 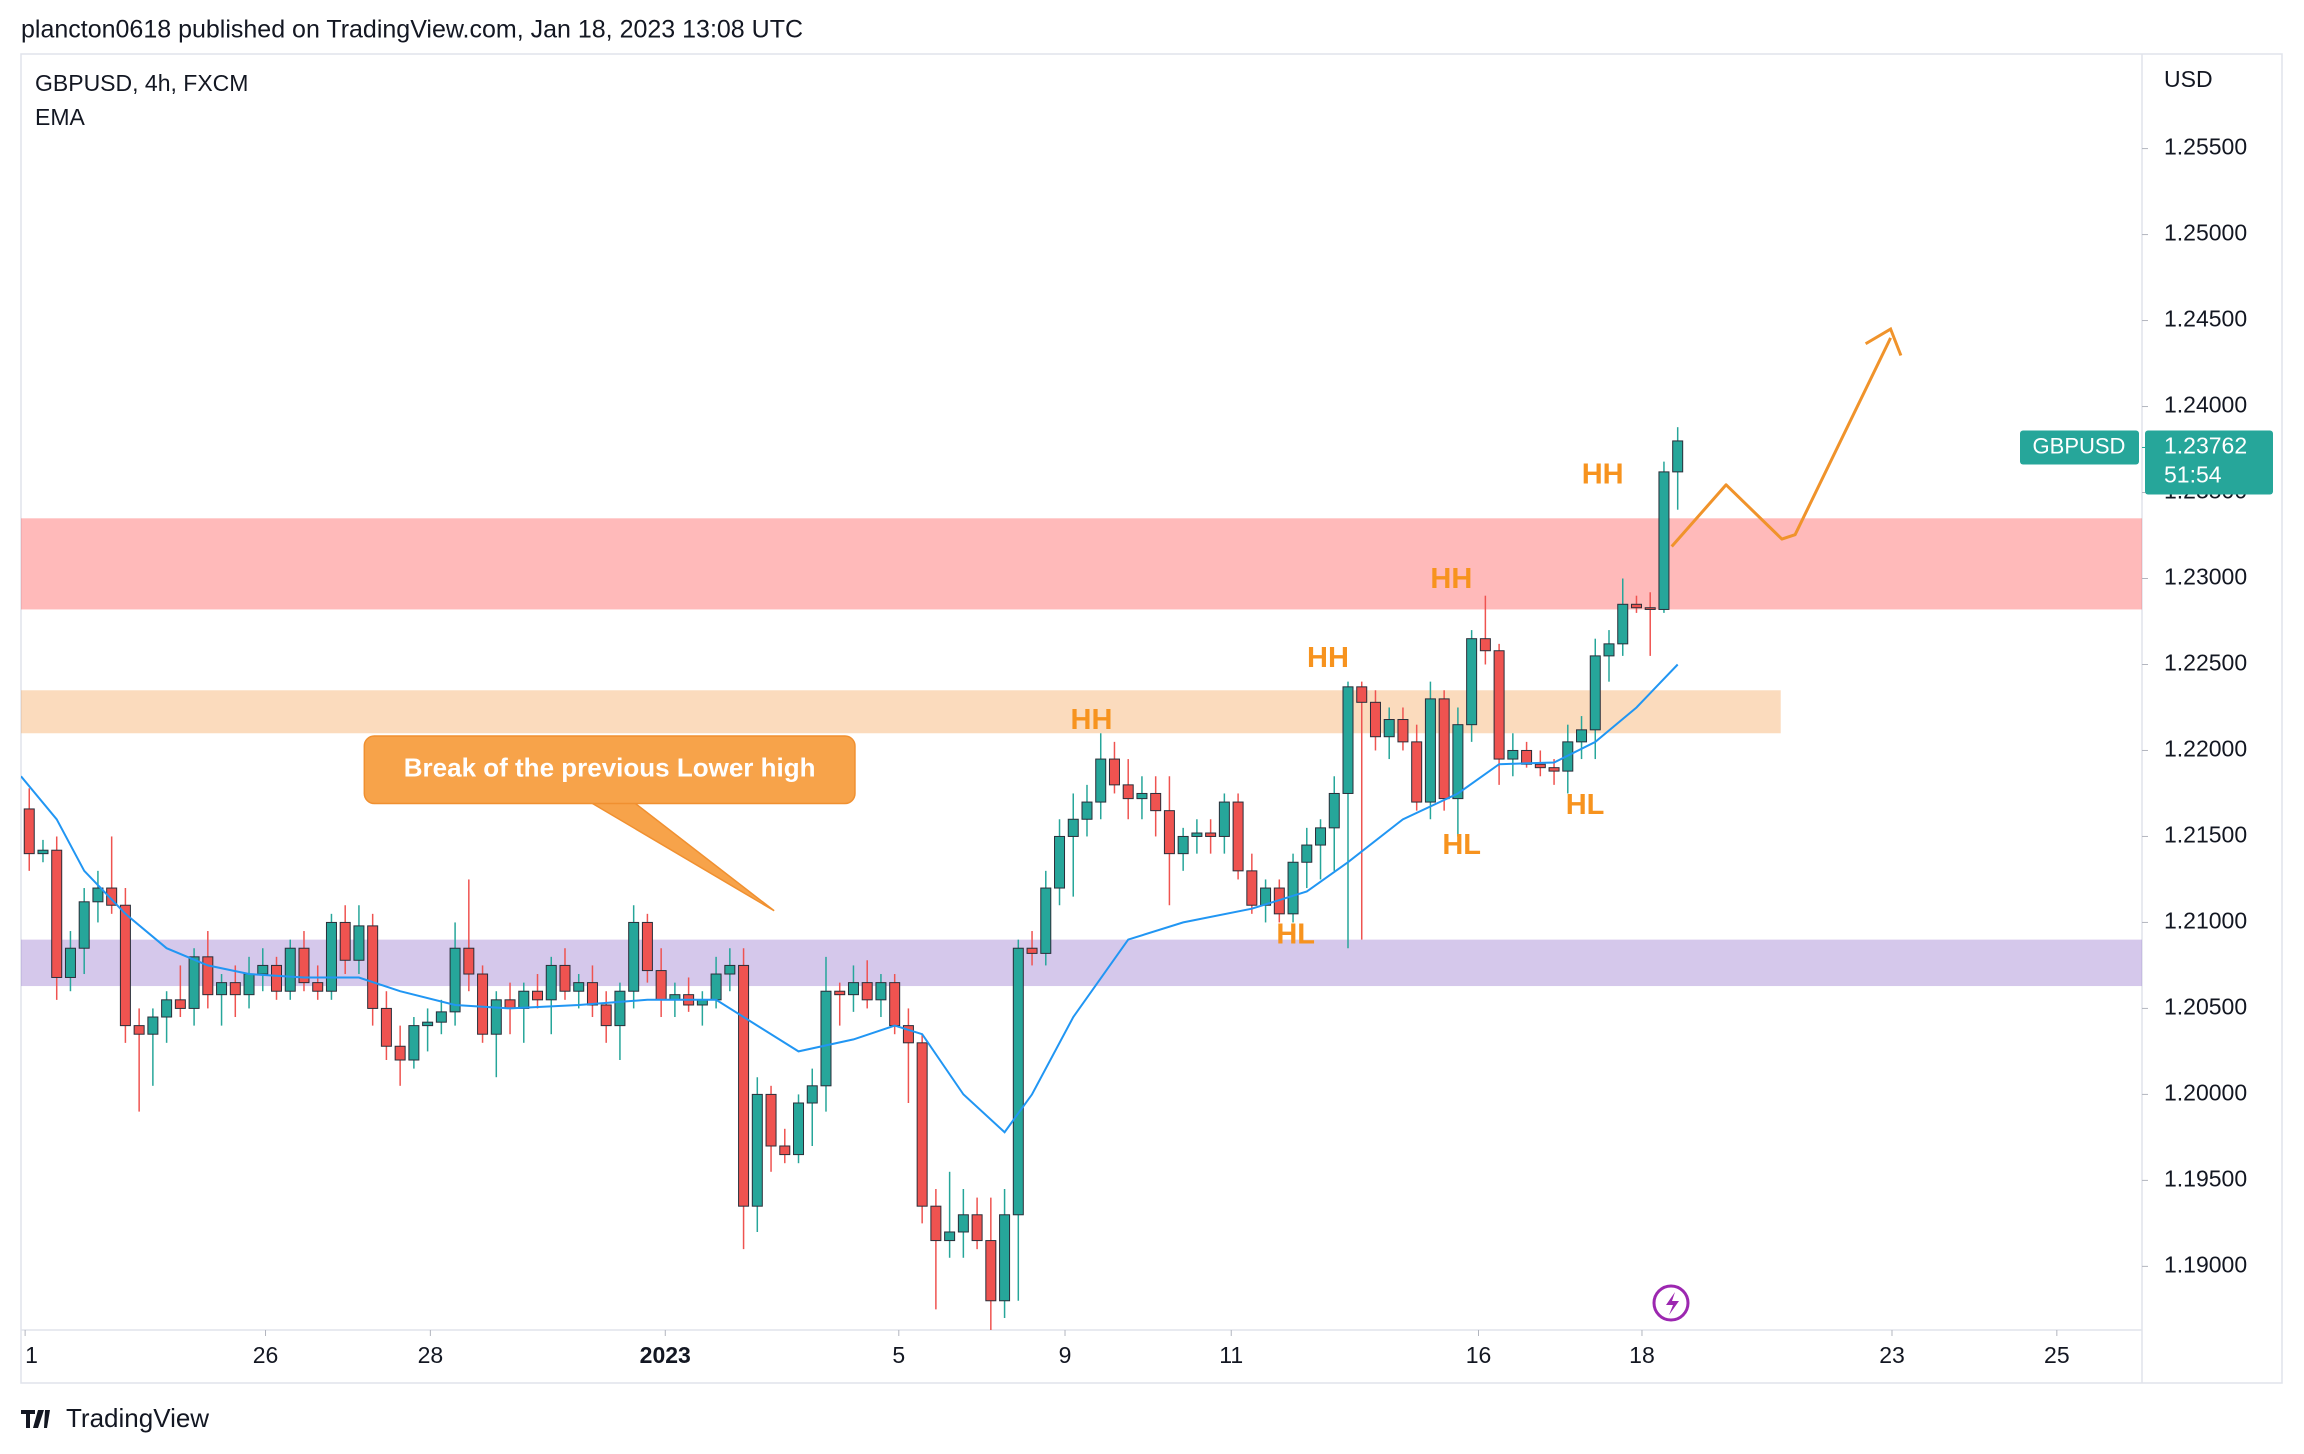 I want to click on symbol-tag, so click(x=2079, y=447).